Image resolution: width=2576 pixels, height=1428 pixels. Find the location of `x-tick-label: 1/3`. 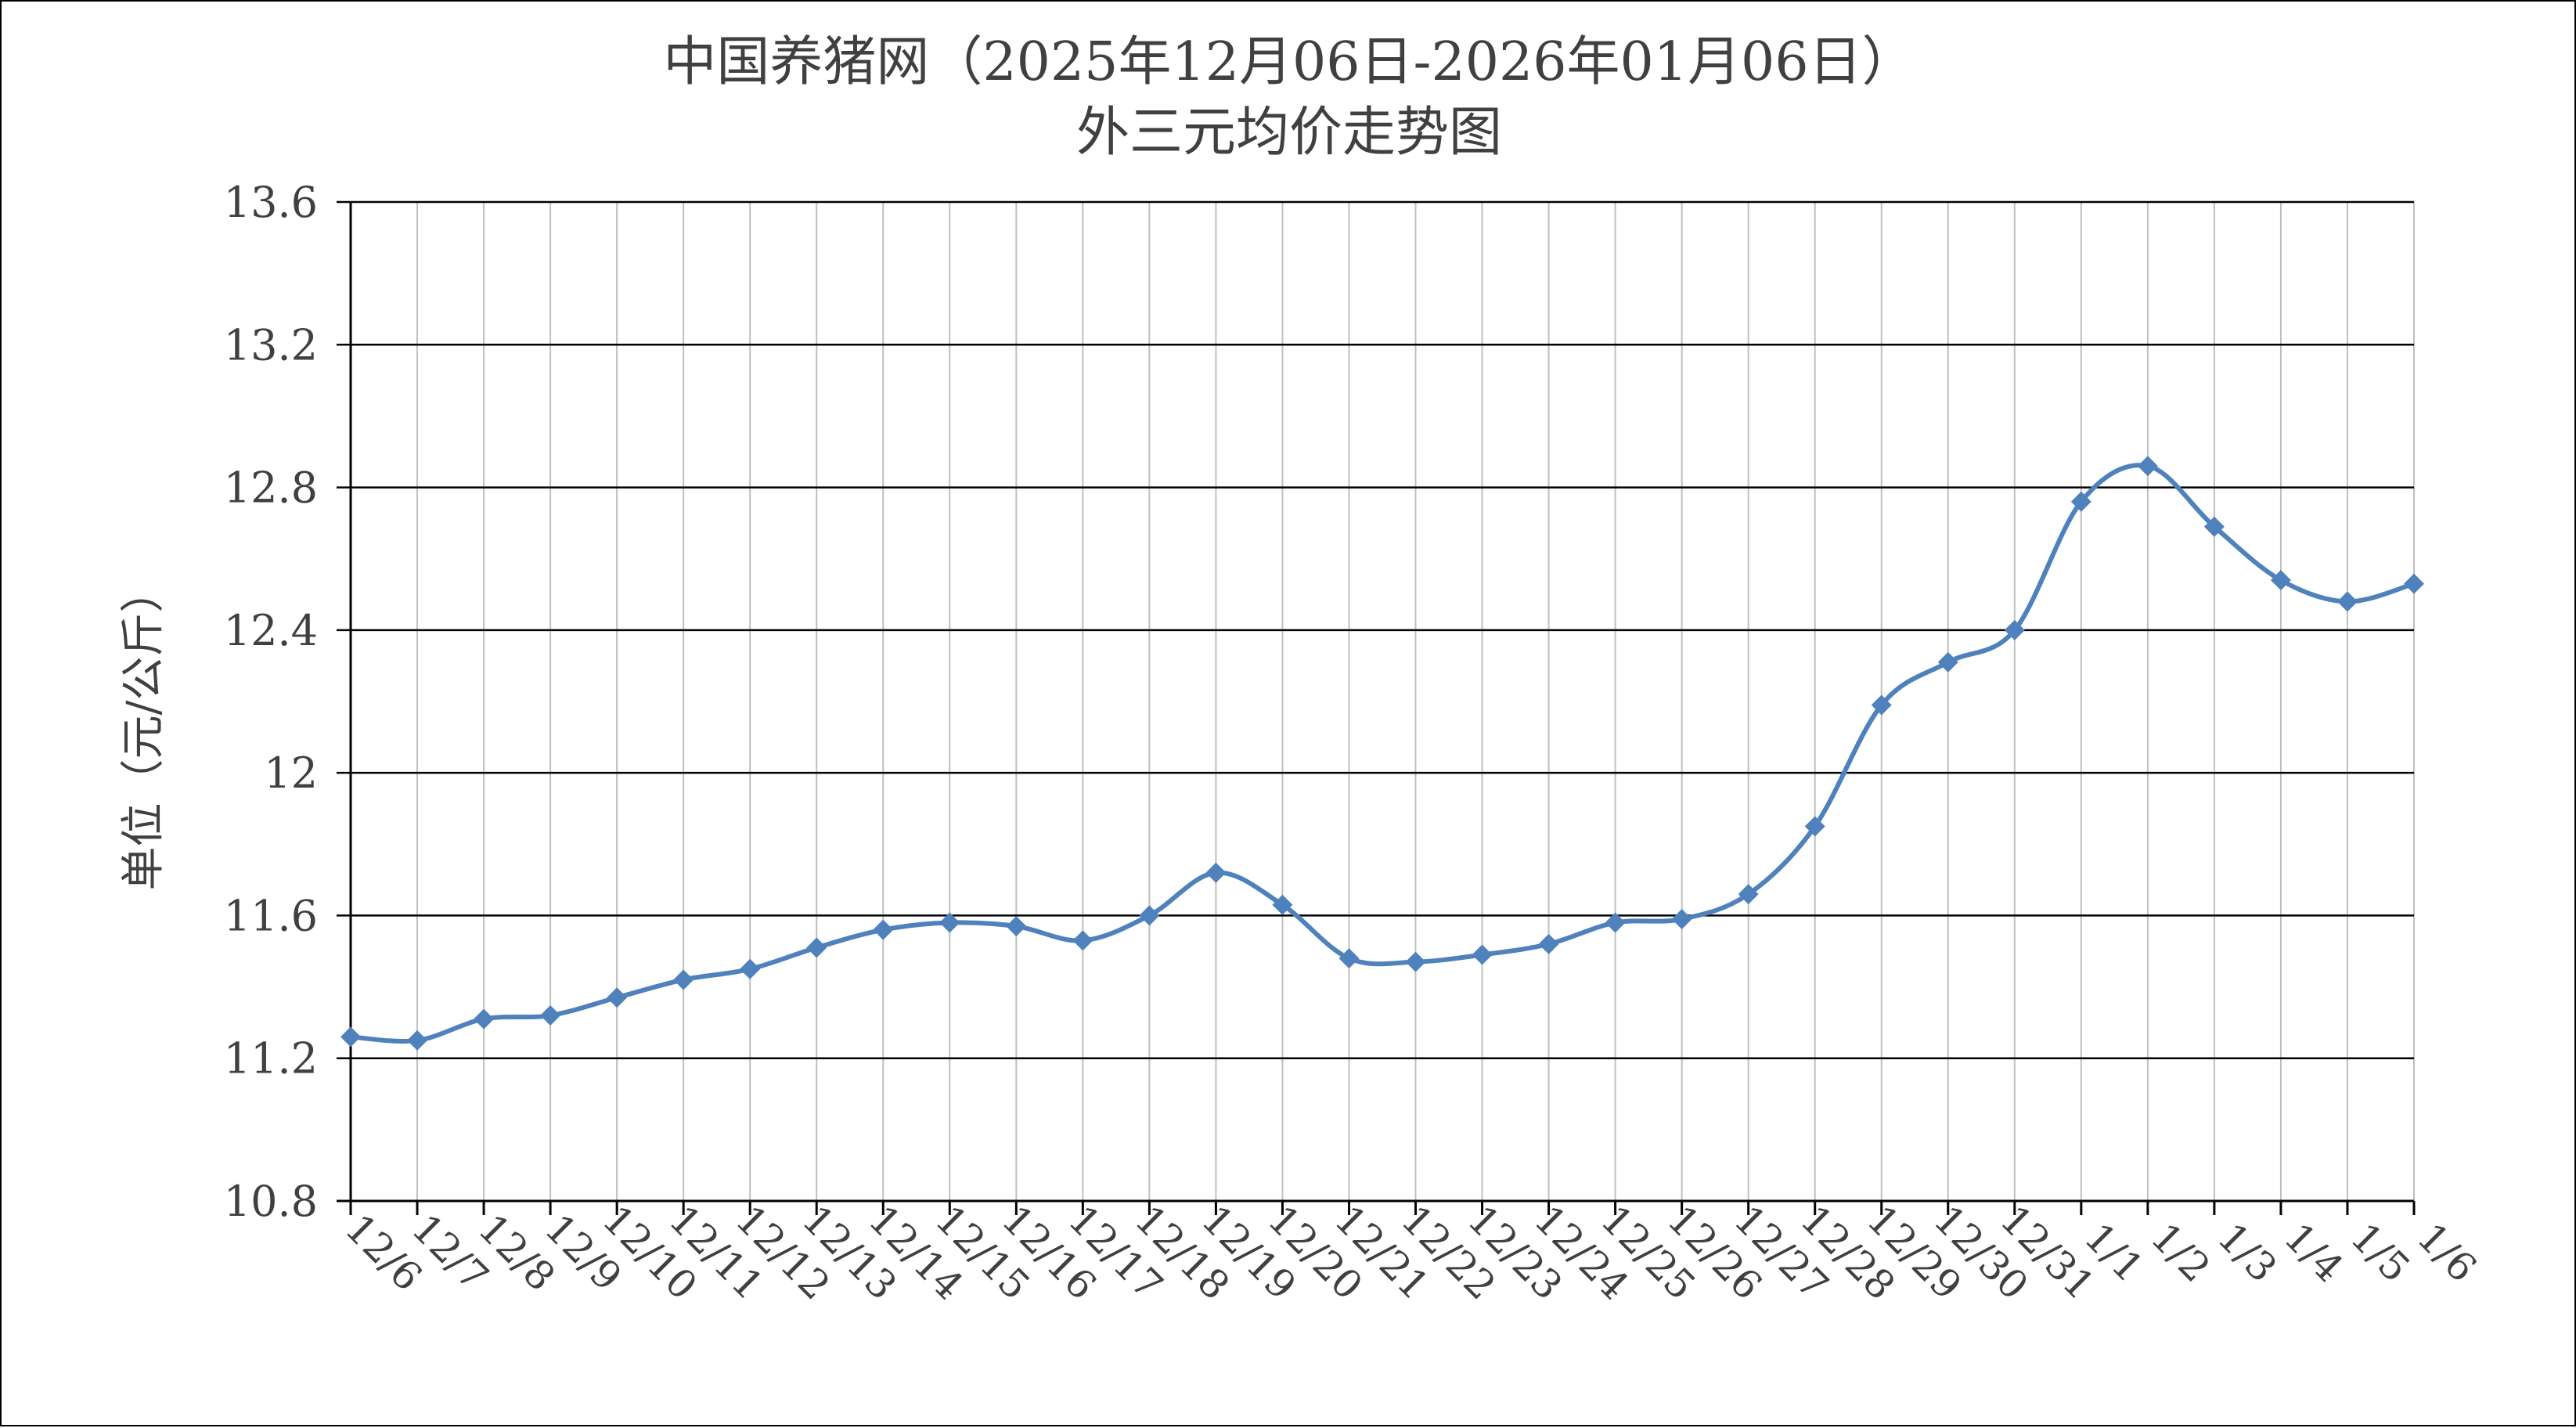

x-tick-label: 1/3 is located at coordinates (2247, 1252).